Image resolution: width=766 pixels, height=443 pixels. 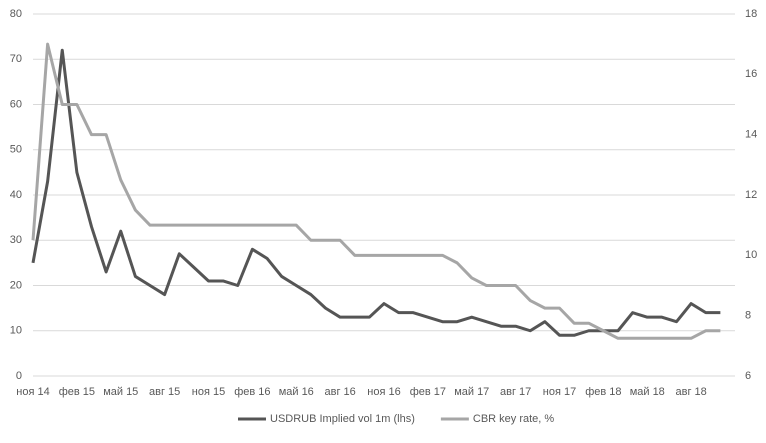 I want to click on x-tick-label: авг 18, so click(x=690, y=392).